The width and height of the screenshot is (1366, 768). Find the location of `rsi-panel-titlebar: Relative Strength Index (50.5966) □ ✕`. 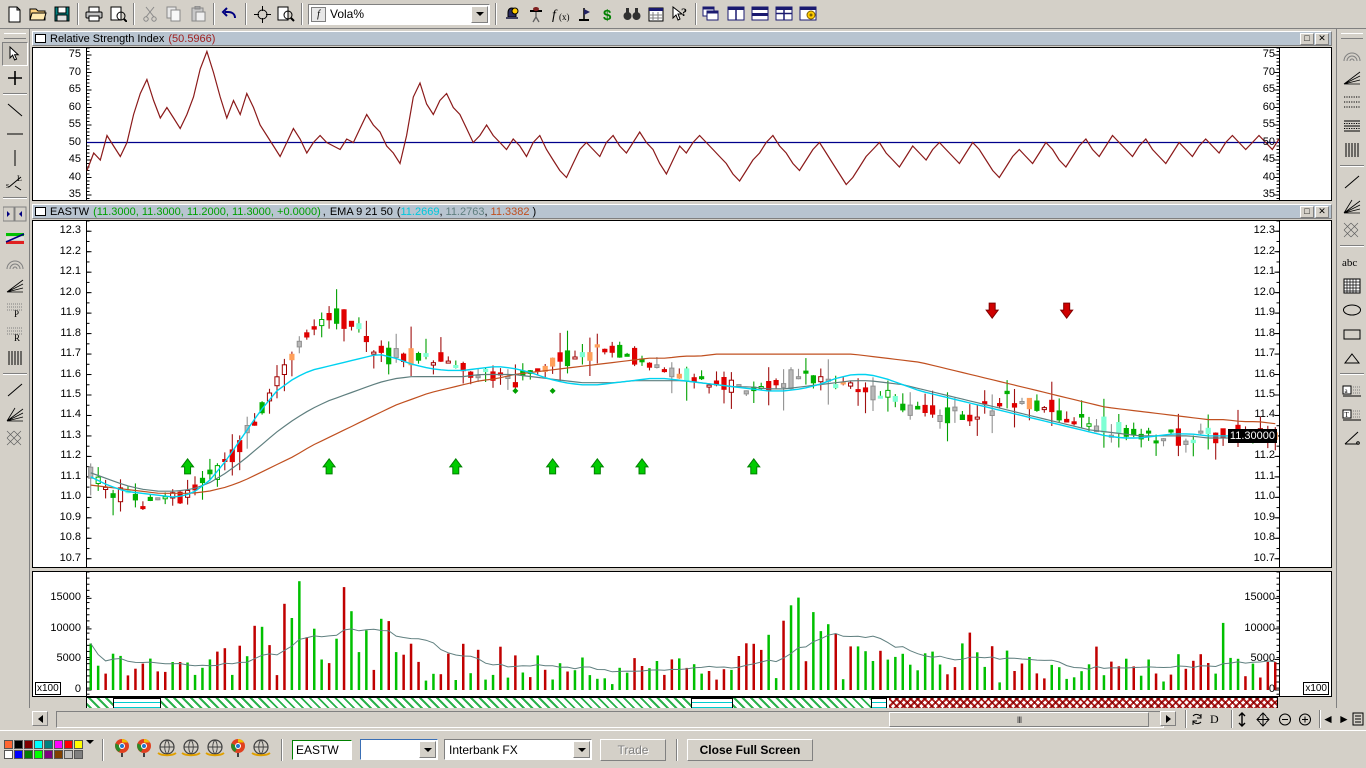

rsi-panel-titlebar: Relative Strength Index (50.5966) □ ✕ is located at coordinates (682, 38).